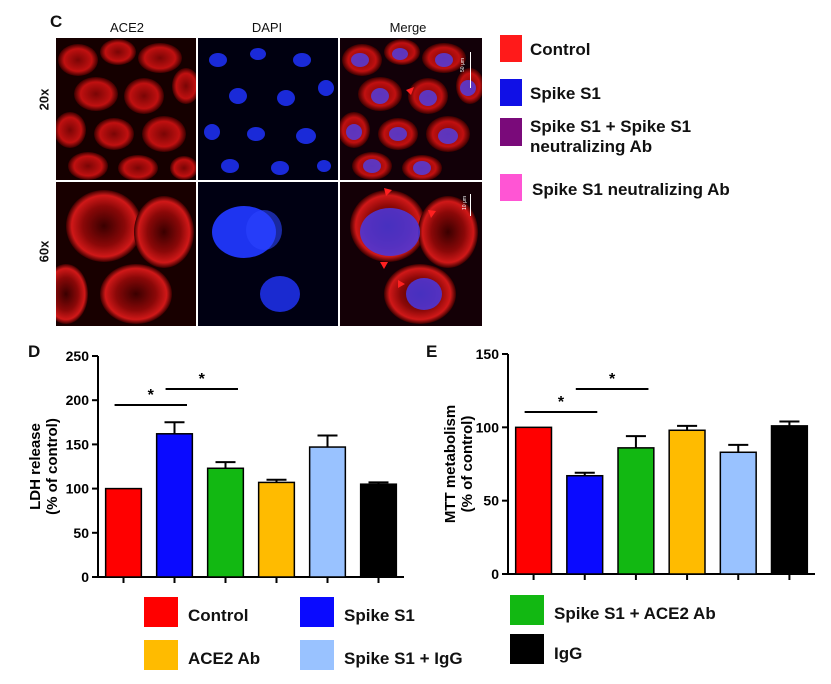 The width and height of the screenshot is (831, 684). Describe the element at coordinates (611, 136) in the screenshot. I see `legend-c-label-spike-s1-neutralizing: Spike S1 + Spike S1 neutralizing Ab` at that location.